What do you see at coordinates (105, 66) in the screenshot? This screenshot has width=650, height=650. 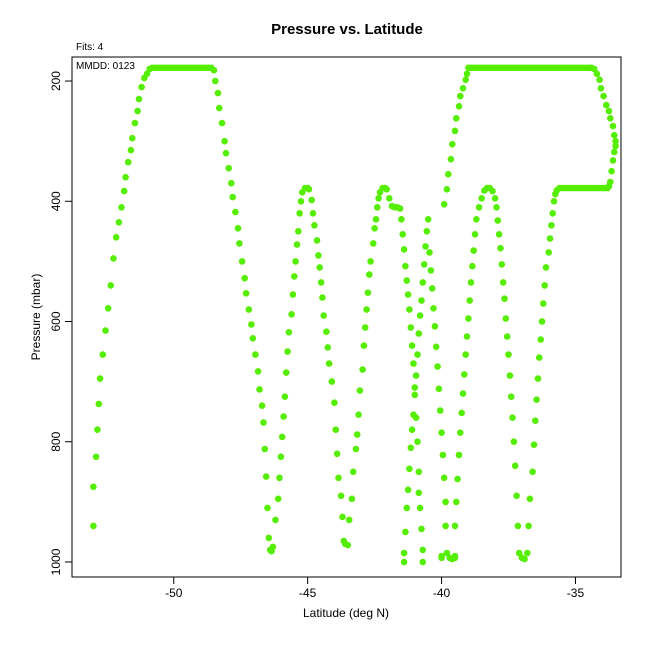 I see `date-label: MMDD: 0123` at bounding box center [105, 66].